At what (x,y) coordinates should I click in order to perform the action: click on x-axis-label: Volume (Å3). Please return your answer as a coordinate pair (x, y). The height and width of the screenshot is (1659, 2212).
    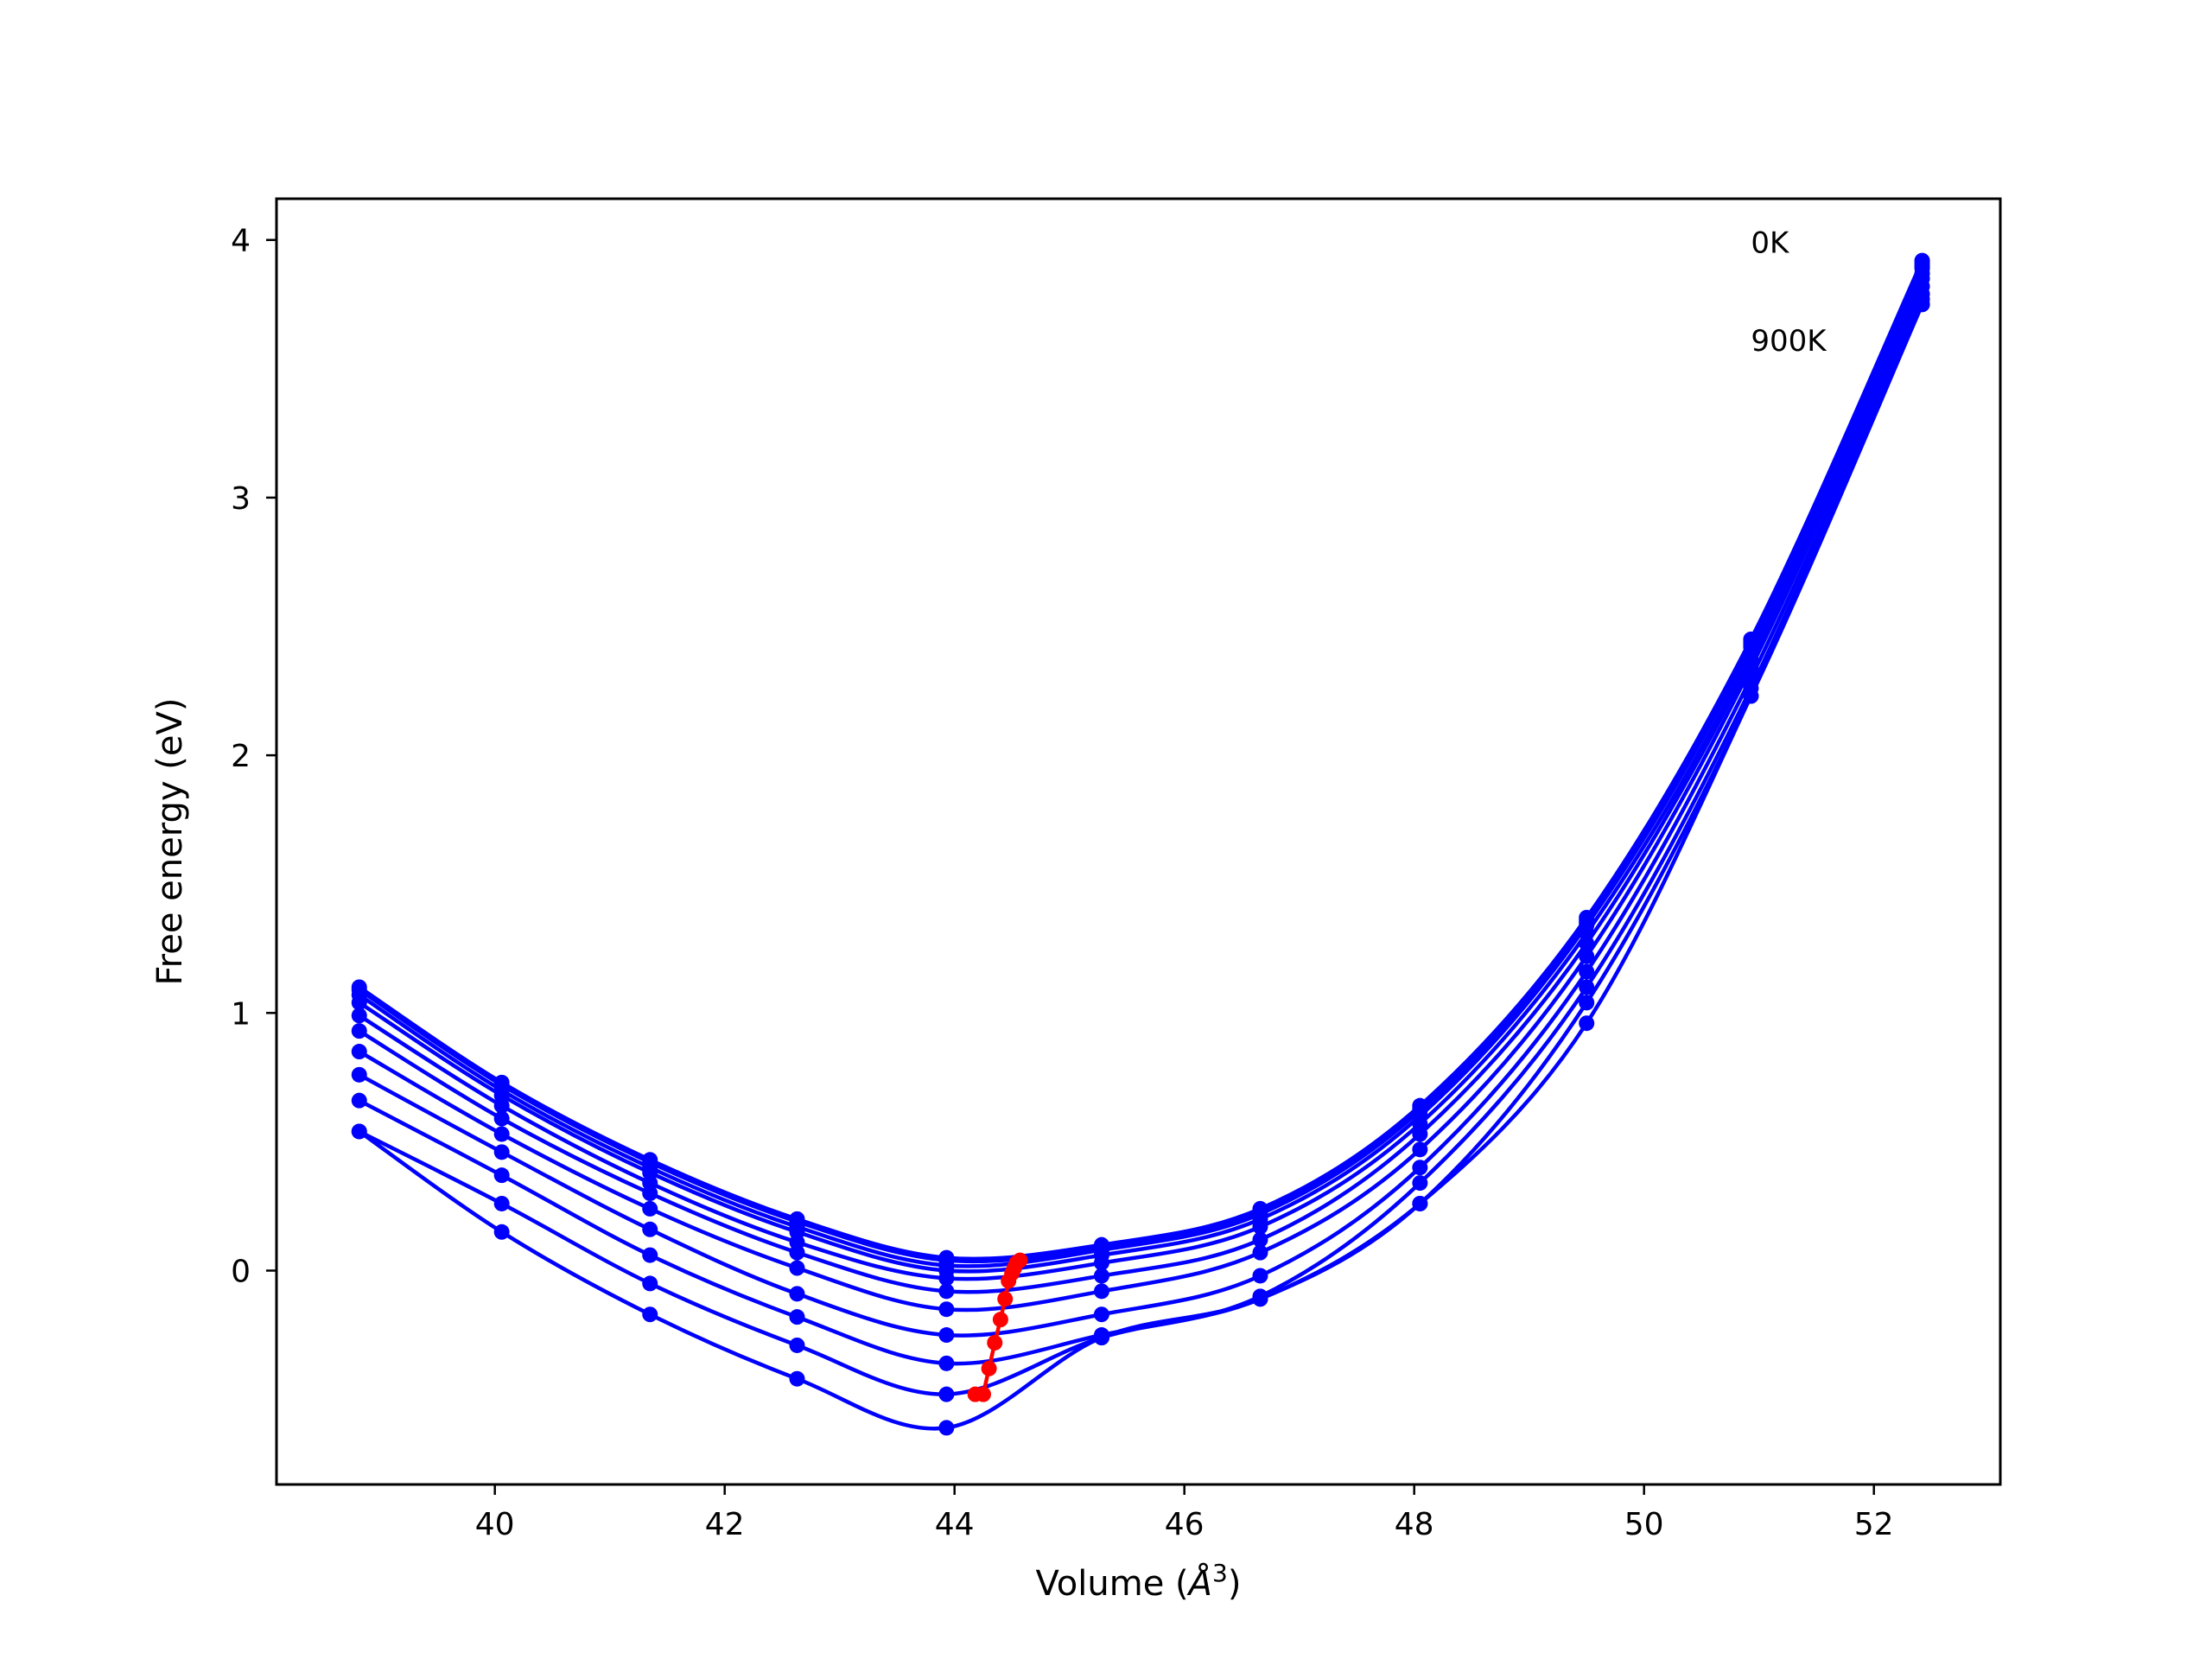
    Looking at the image, I should click on (1139, 1581).